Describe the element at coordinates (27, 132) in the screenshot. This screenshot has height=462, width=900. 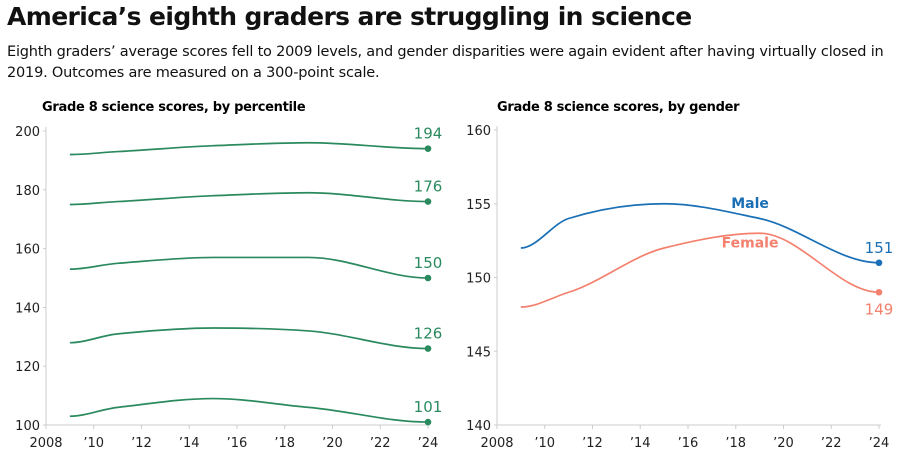
I see `y-tick-label: 200` at that location.